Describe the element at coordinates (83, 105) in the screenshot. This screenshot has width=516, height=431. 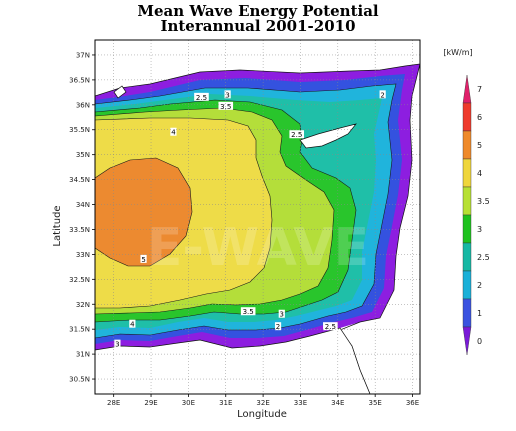
I see `y-tick-label: 36N` at that location.